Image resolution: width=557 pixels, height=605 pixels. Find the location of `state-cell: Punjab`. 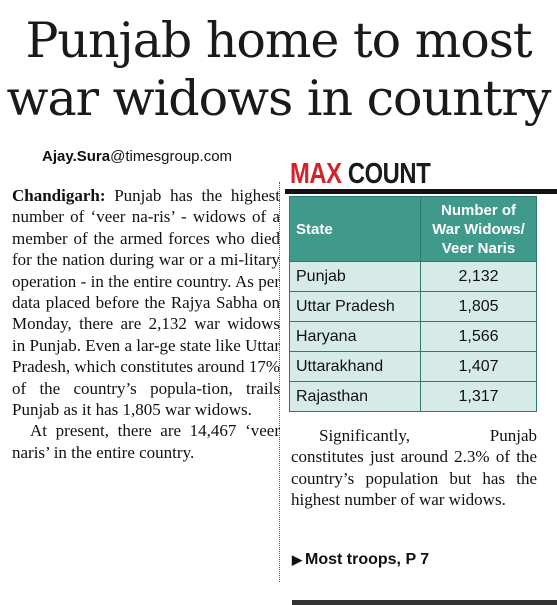

state-cell: Punjab is located at coordinates (355, 276).